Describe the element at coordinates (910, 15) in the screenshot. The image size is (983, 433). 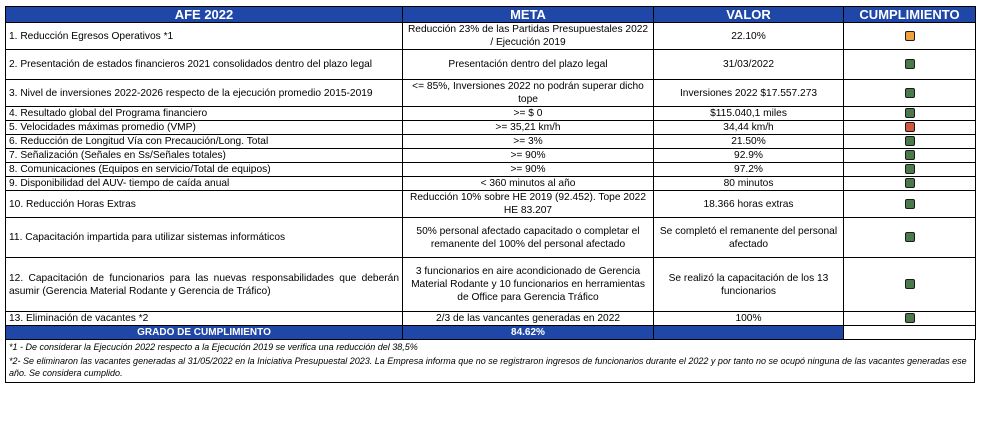
I see `header-cumplimiento: CUMPLIMIENTO` at that location.